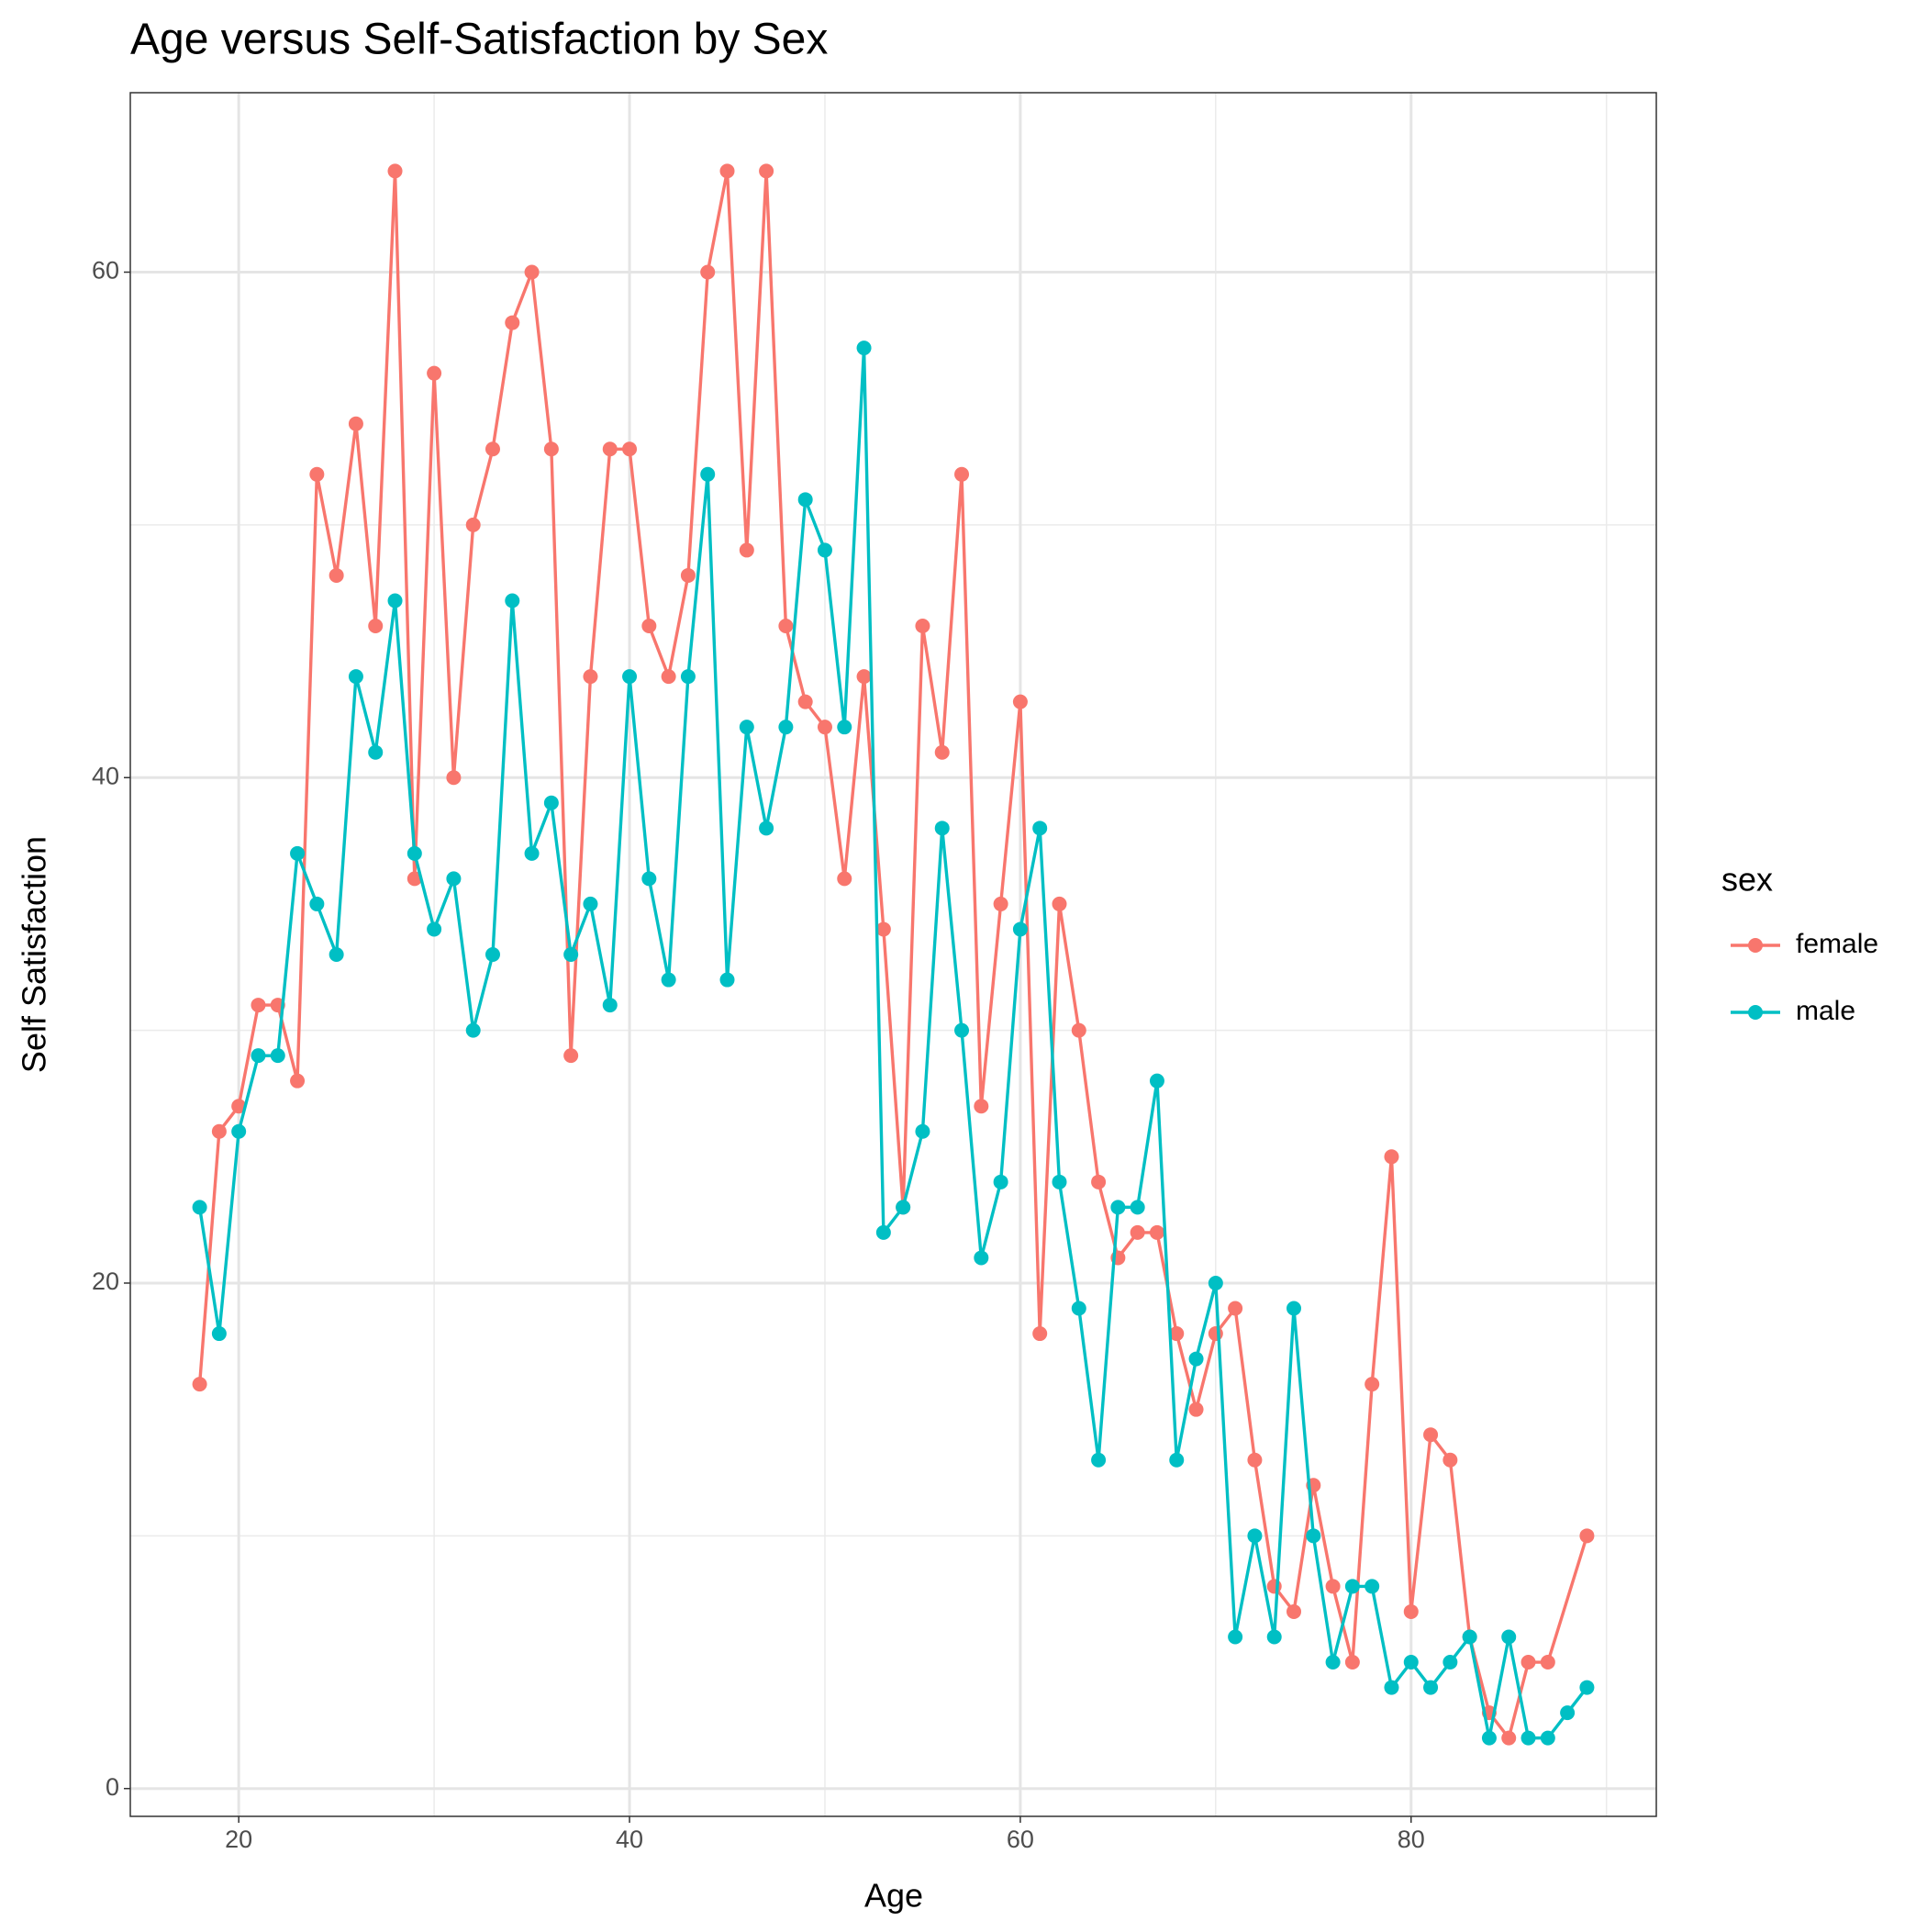 The width and height of the screenshot is (1927, 1932). What do you see at coordinates (1825, 1011) in the screenshot?
I see `legend-label: male` at bounding box center [1825, 1011].